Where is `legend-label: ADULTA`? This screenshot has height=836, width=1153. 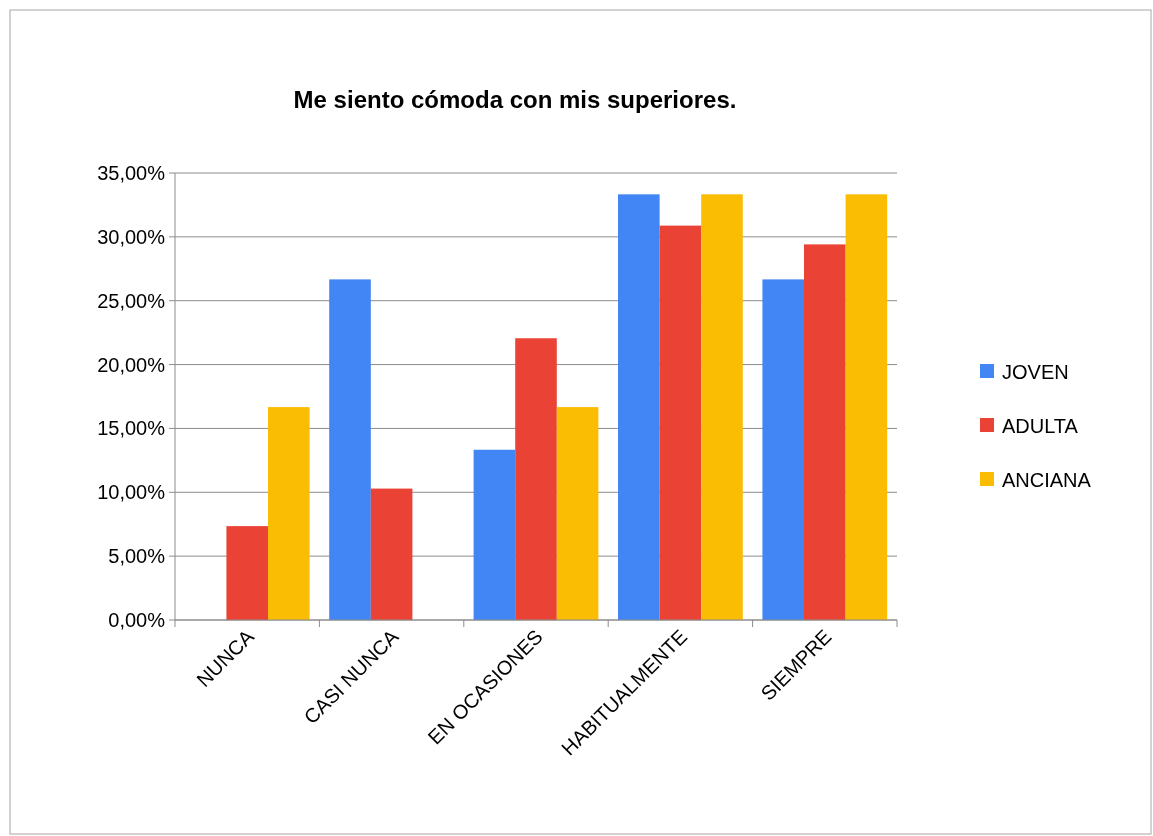
legend-label: ADULTA is located at coordinates (1040, 426).